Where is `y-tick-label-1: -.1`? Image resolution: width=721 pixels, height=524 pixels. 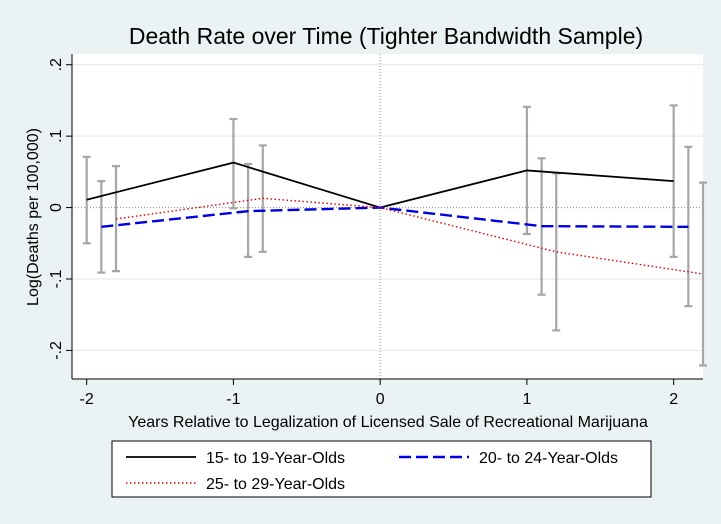
y-tick-label-1: -.1 is located at coordinates (56, 279).